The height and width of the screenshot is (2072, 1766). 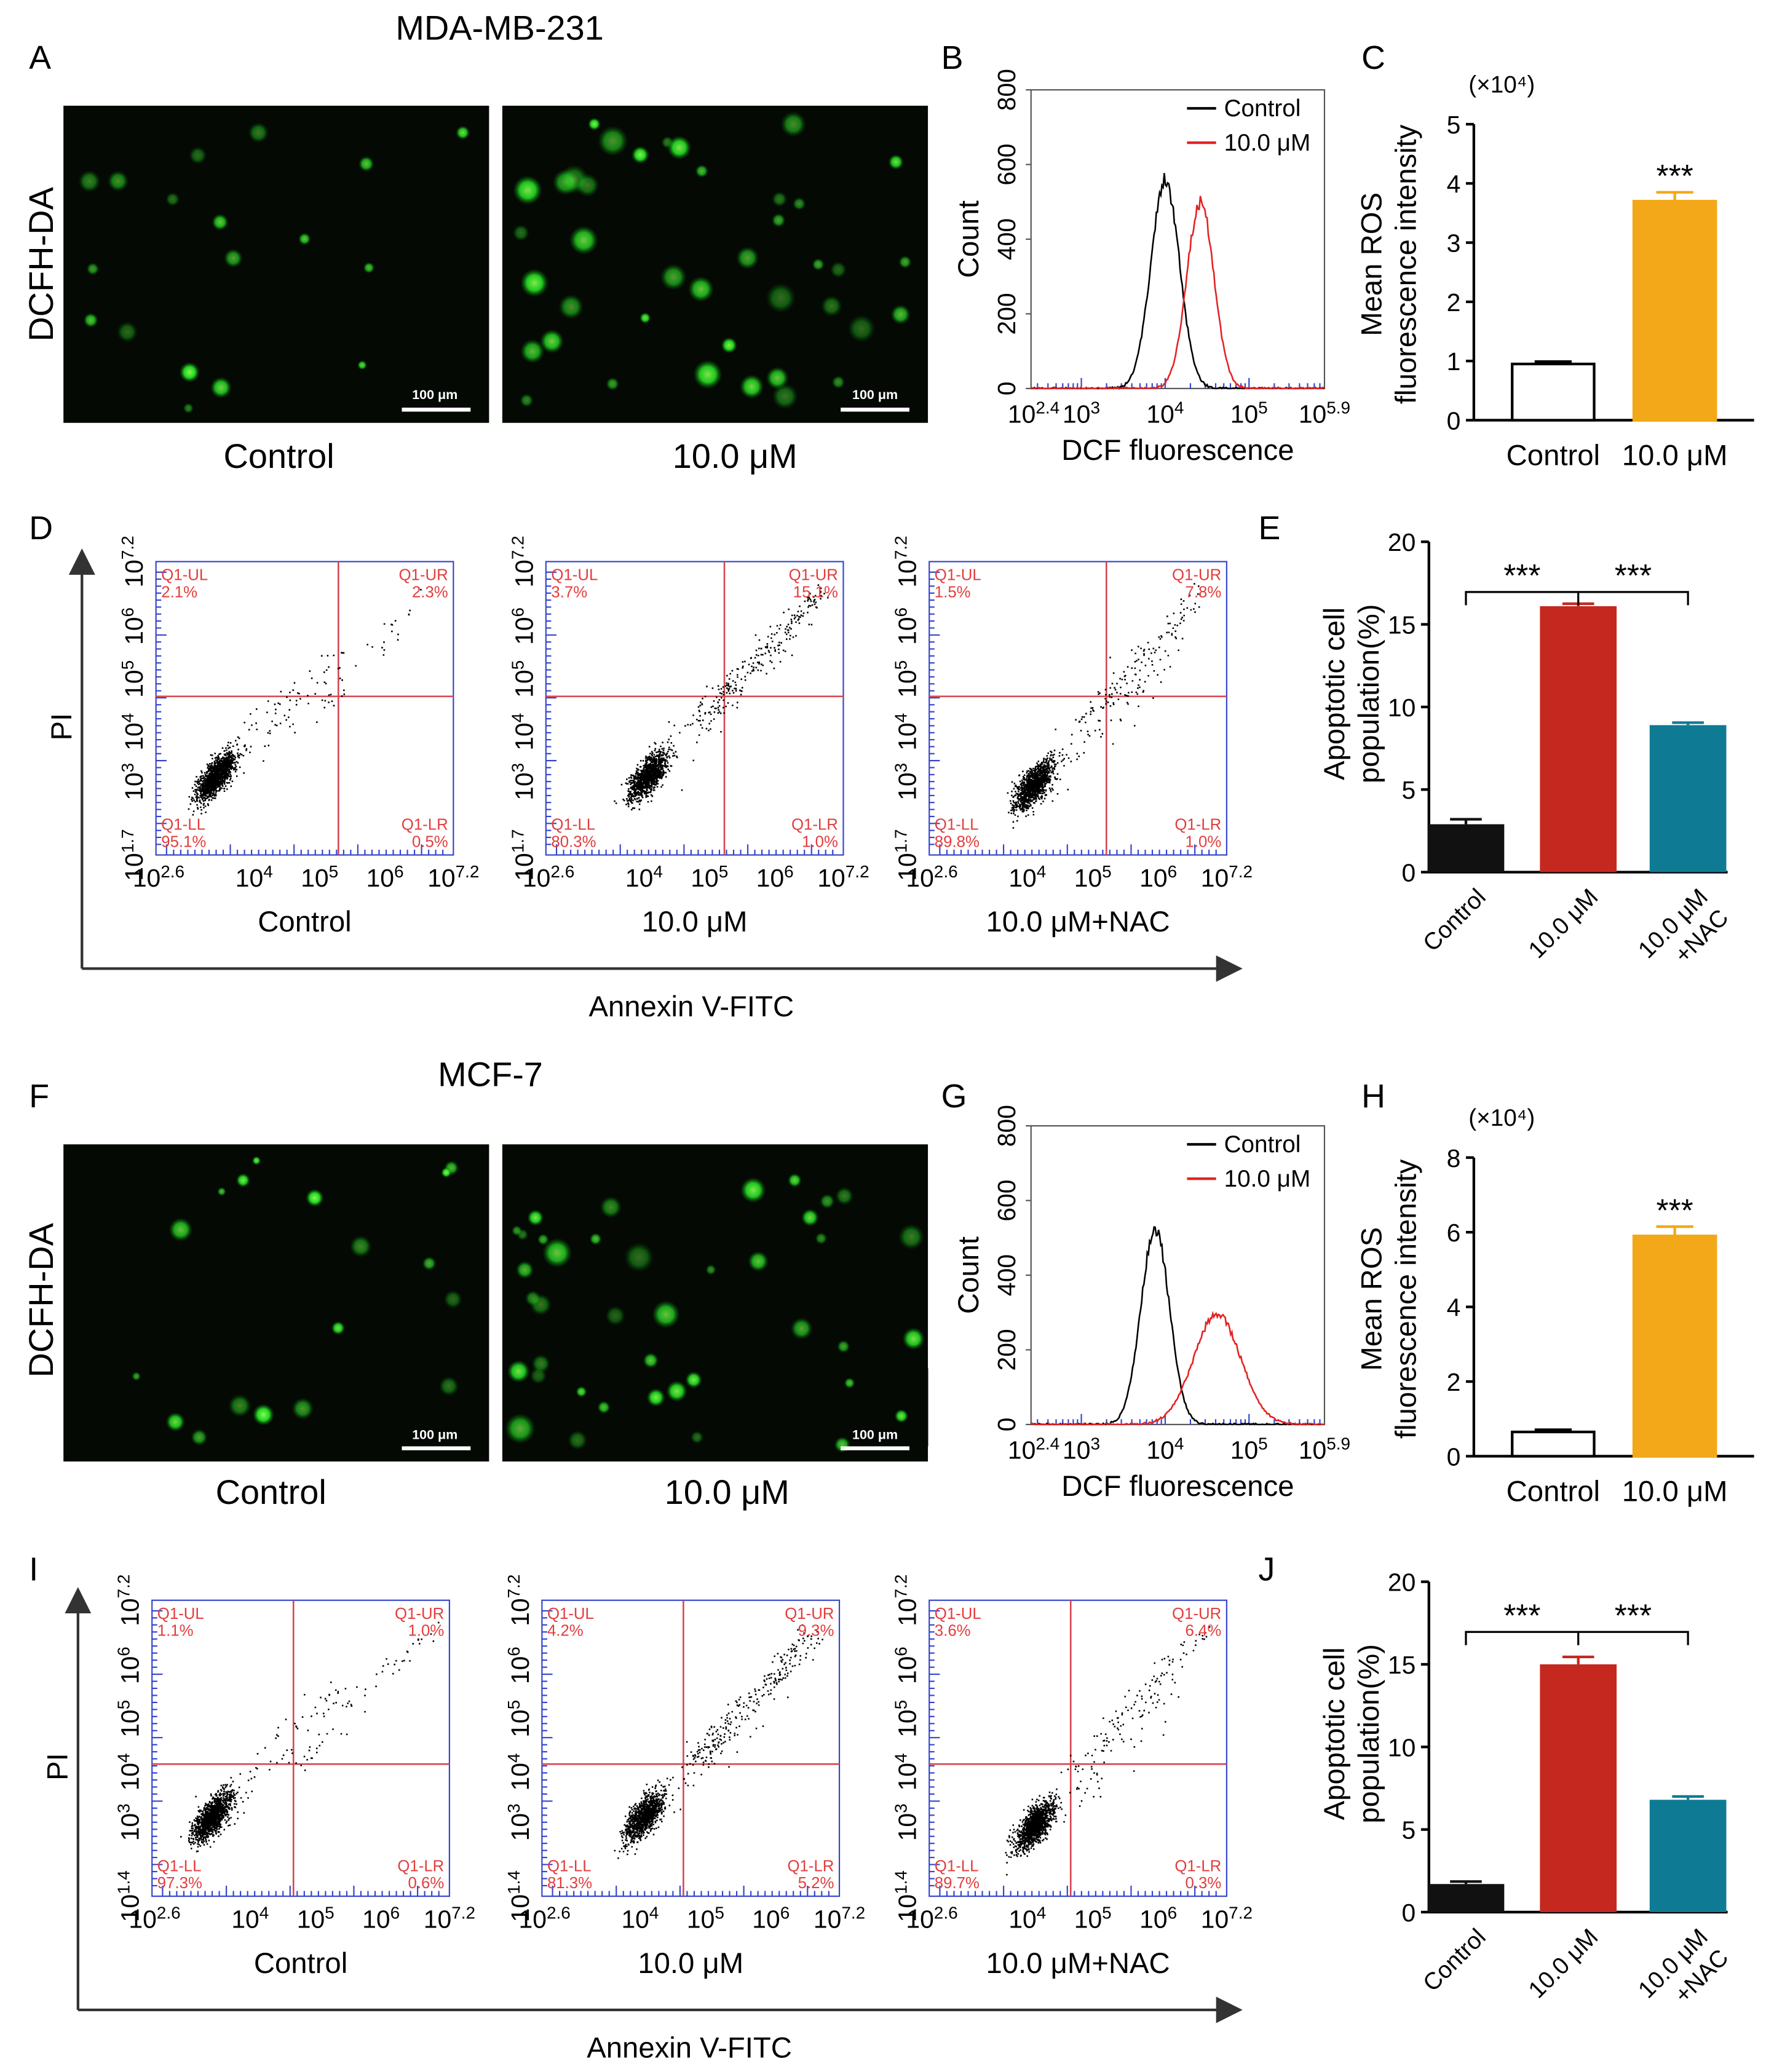 I want to click on y-axis-title: population(%), so click(x=1369, y=694).